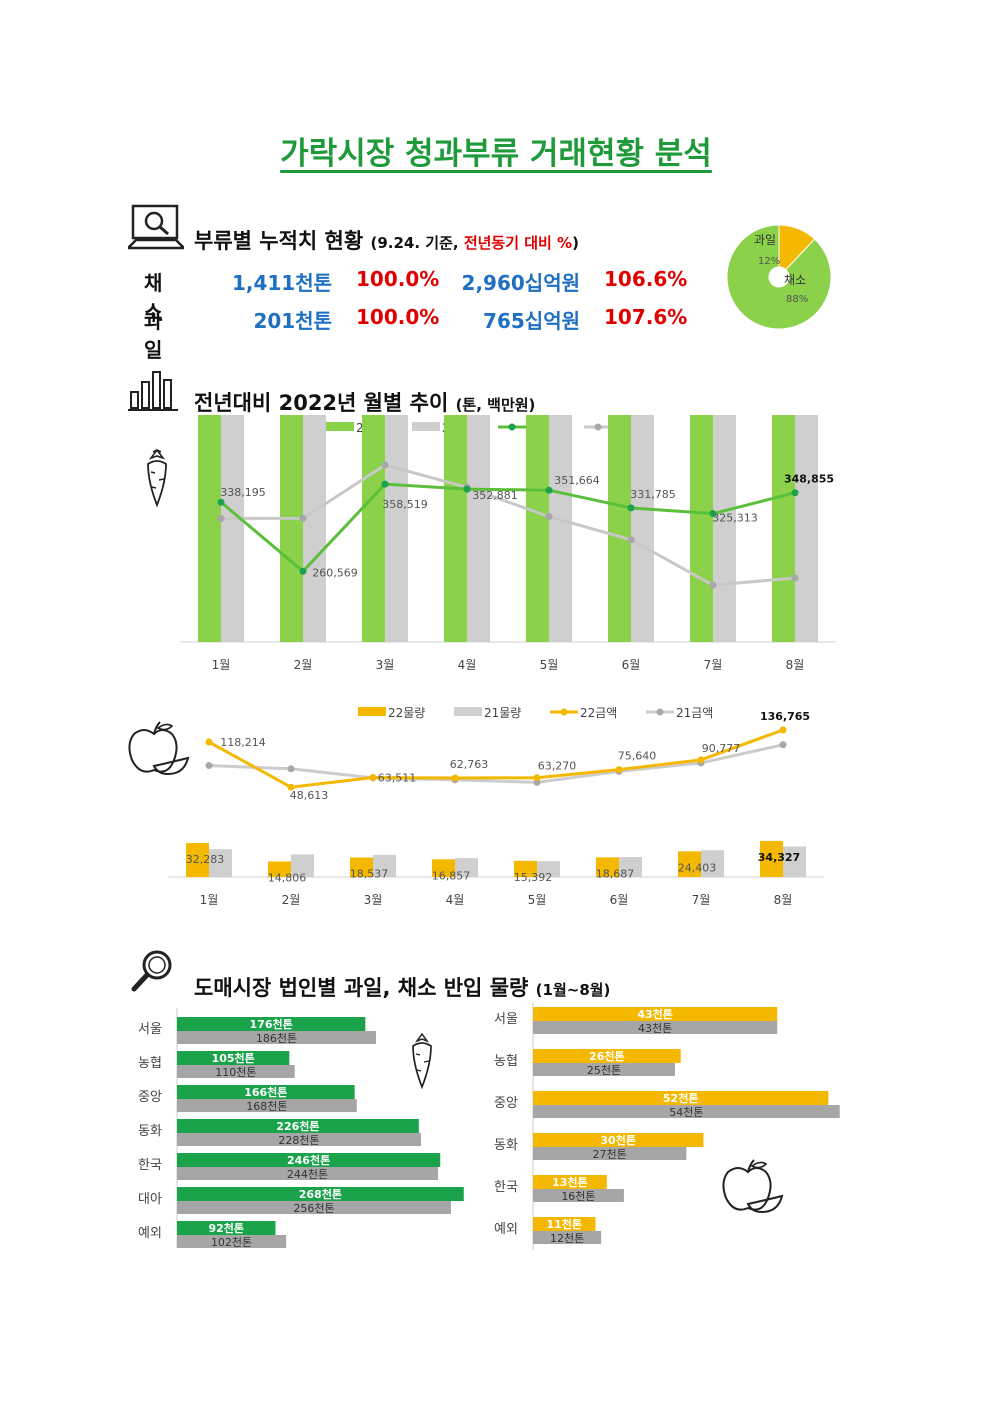  Describe the element at coordinates (721, 748) in the screenshot. I see `line-value-label: 90,777` at that location.